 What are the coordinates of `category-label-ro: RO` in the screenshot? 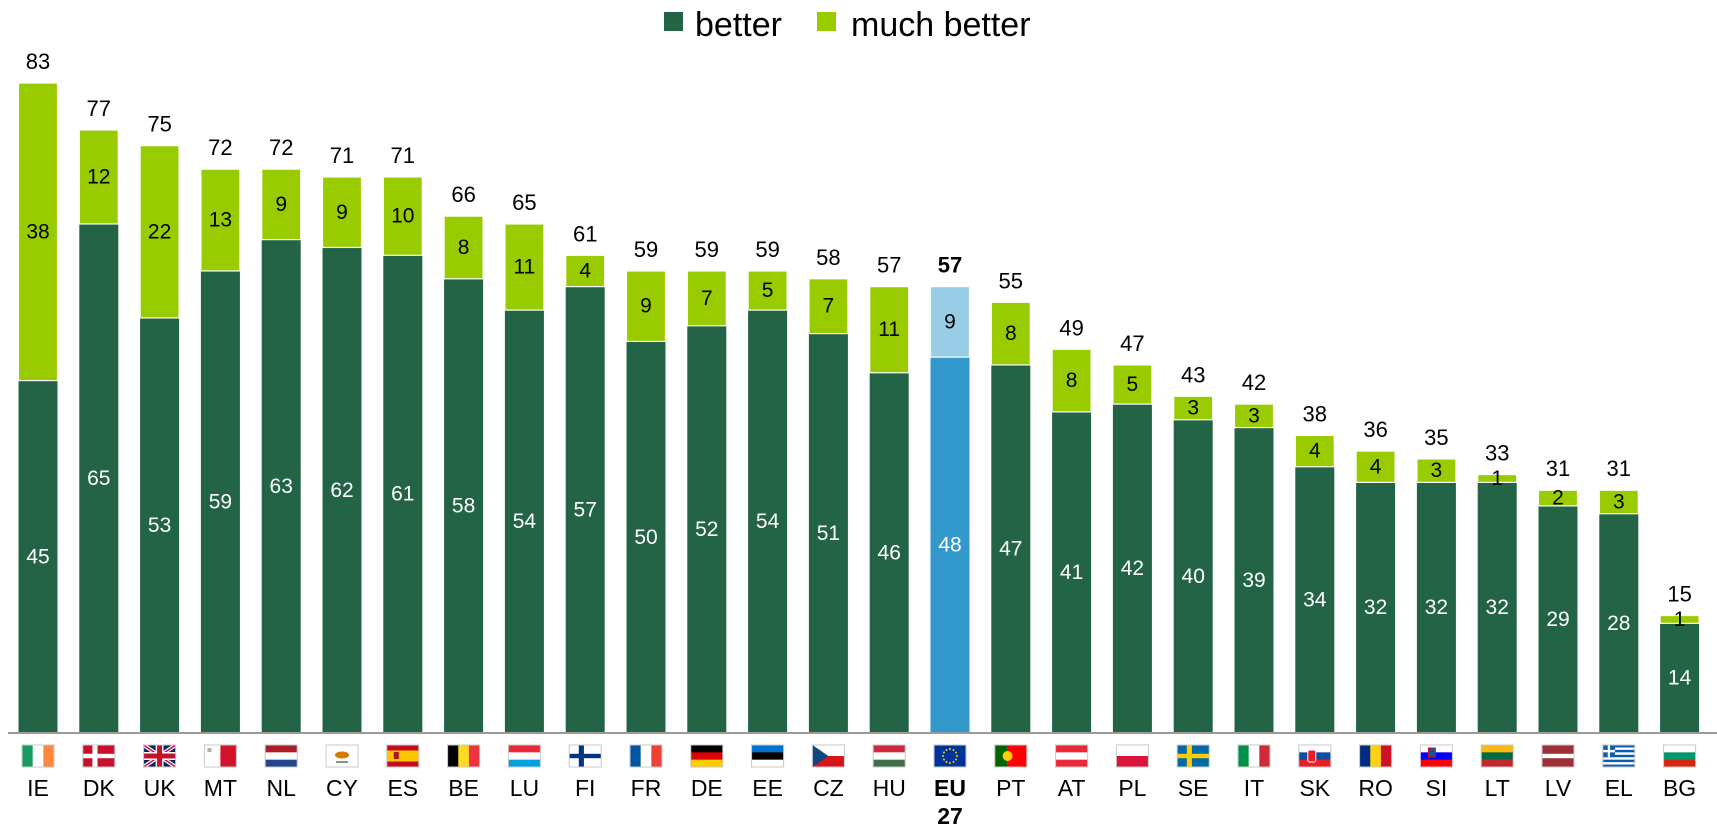 It's located at (1375, 788).